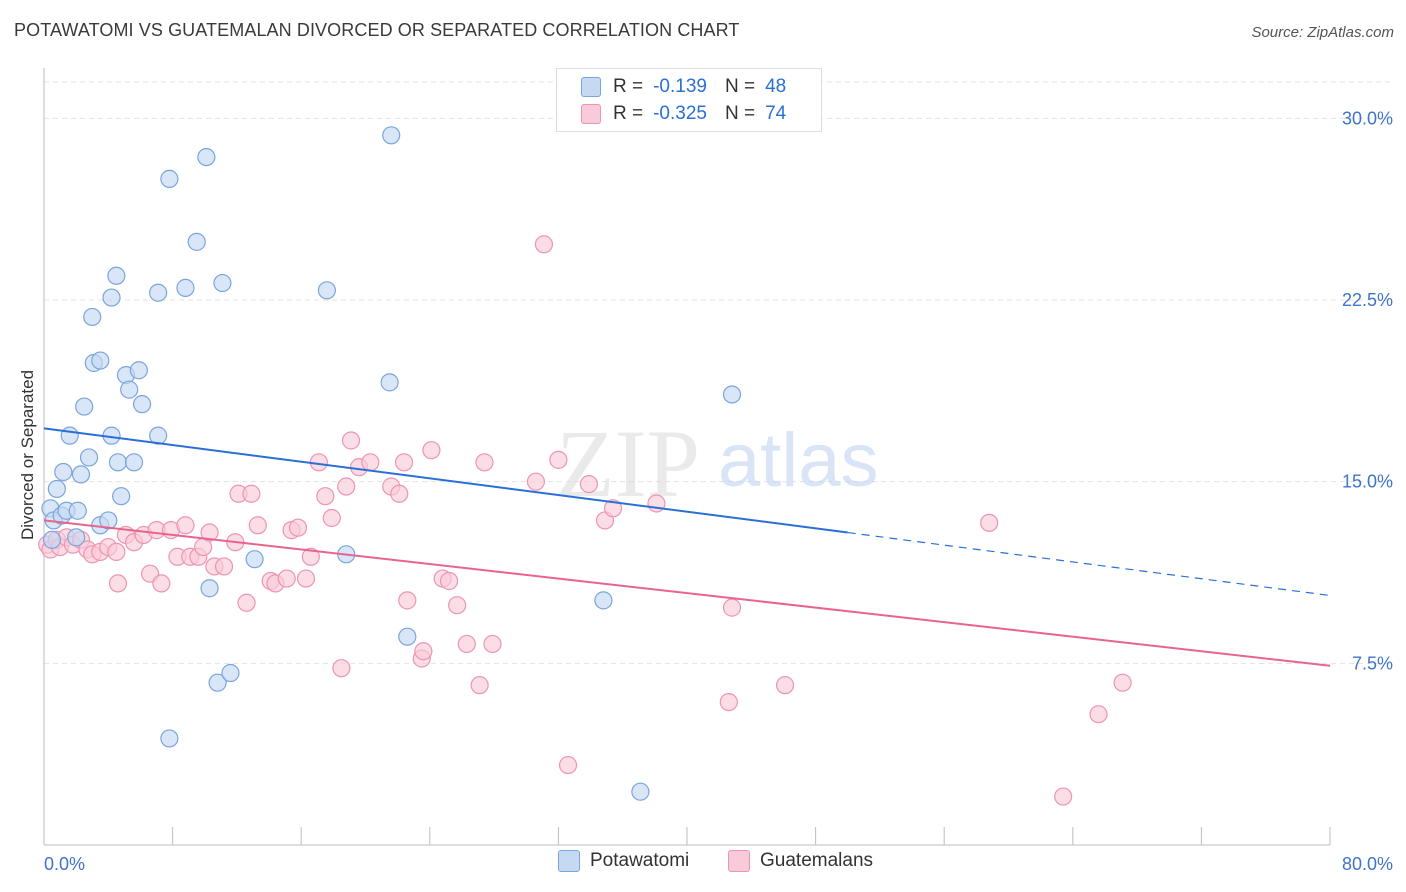 The width and height of the screenshot is (1406, 892). I want to click on r-label: R =, so click(628, 113).